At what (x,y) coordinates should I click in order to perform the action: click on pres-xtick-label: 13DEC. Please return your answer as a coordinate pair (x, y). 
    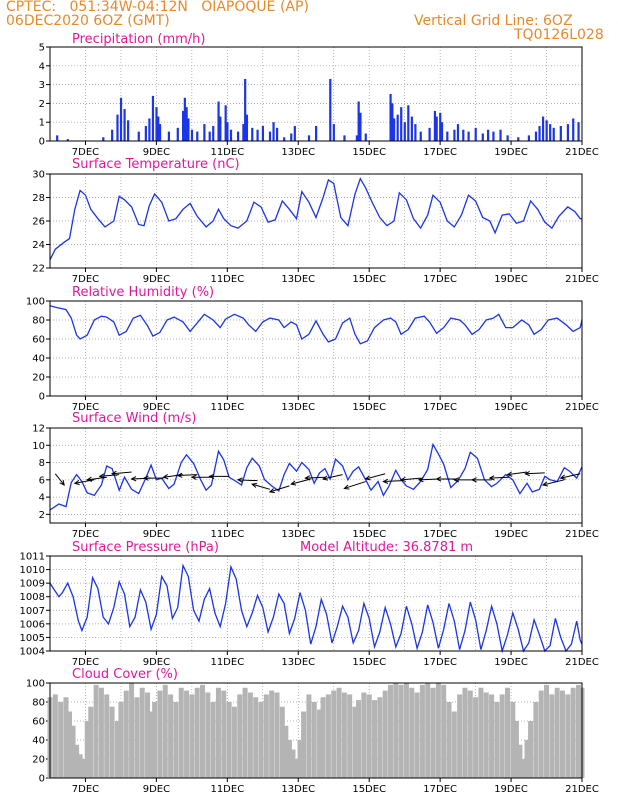
    Looking at the image, I should click on (298, 662).